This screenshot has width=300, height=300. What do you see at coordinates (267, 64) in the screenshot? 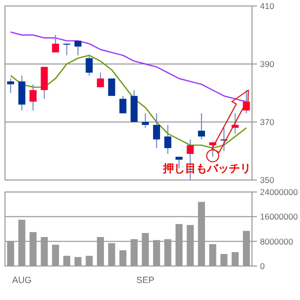
I see `y-tick-label: 390` at bounding box center [267, 64].